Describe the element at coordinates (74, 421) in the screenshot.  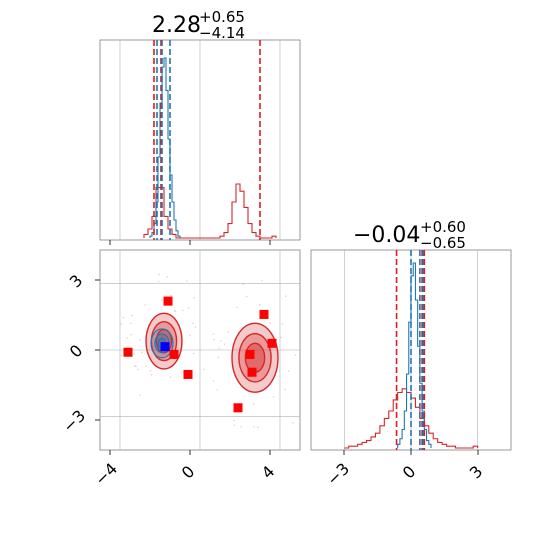
I see `y-tick-label: −3` at that location.